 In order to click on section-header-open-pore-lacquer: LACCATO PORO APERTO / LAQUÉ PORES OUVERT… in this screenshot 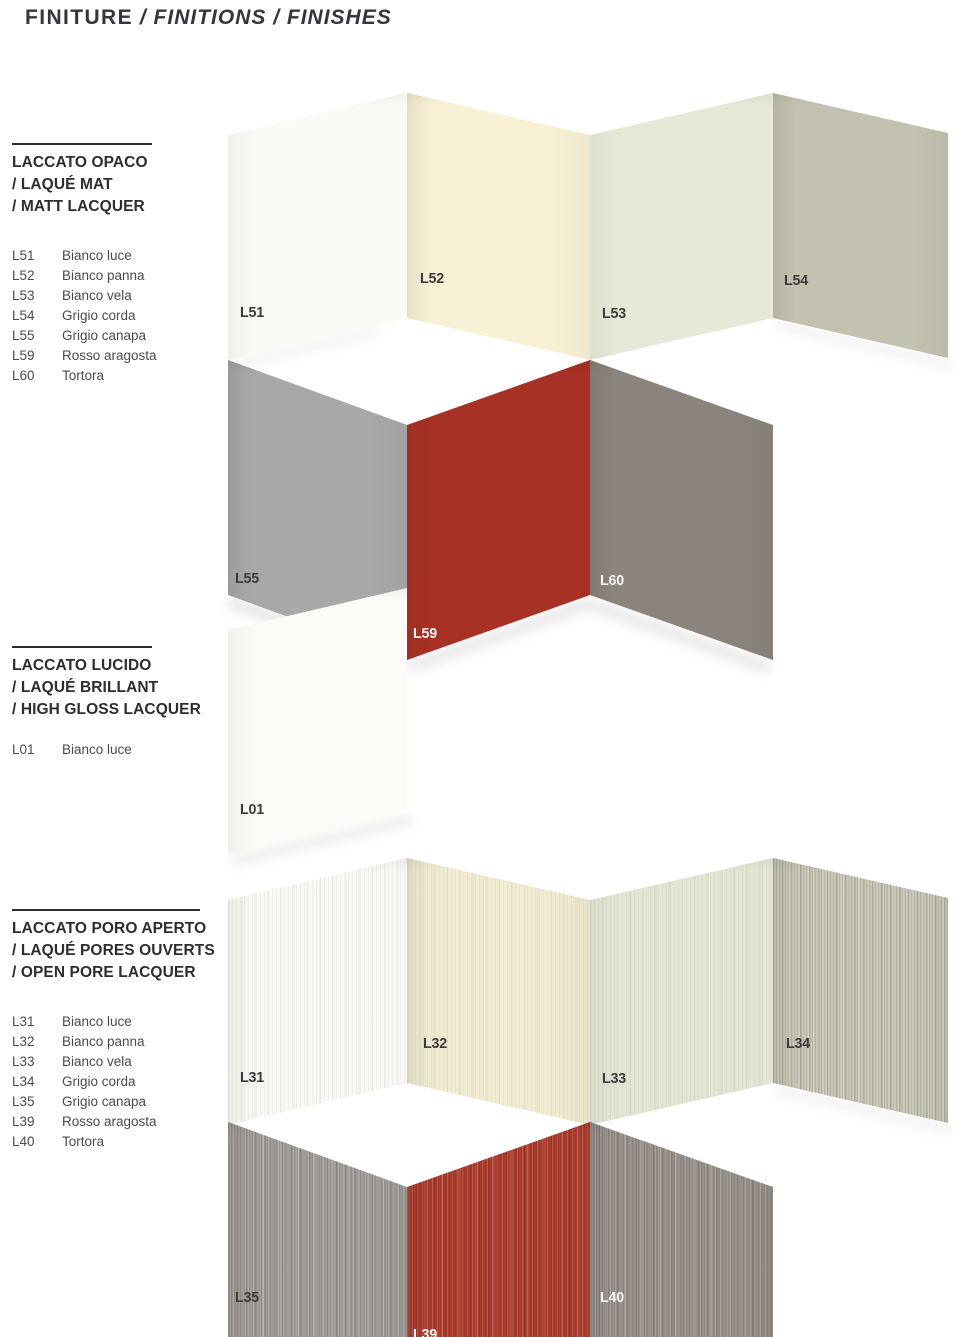, I will do `click(119, 946)`.